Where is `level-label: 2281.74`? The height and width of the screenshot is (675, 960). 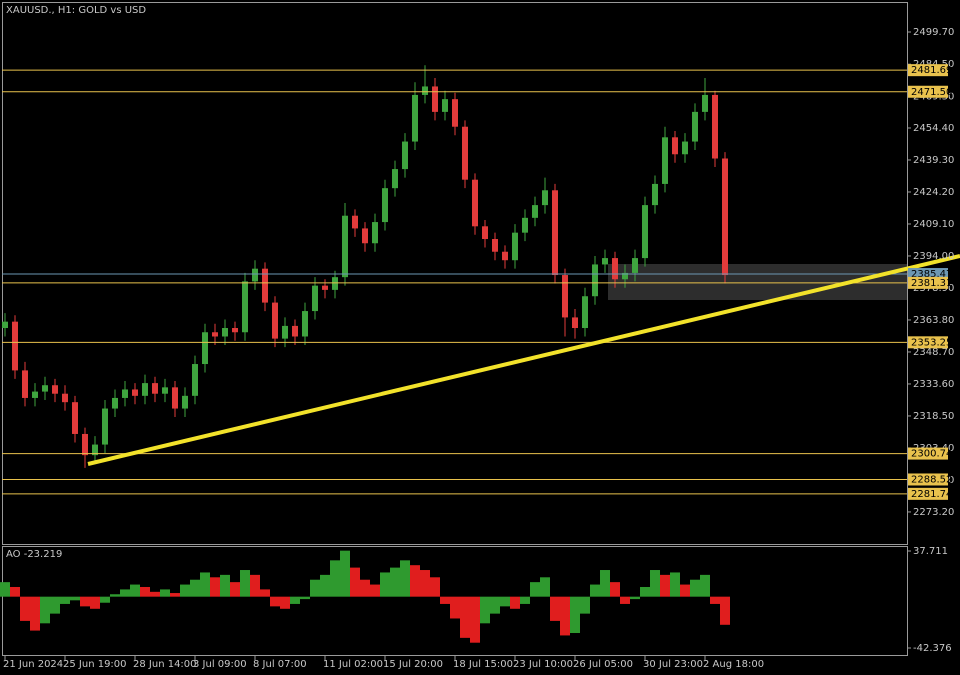 level-label: 2281.74 is located at coordinates (931, 494).